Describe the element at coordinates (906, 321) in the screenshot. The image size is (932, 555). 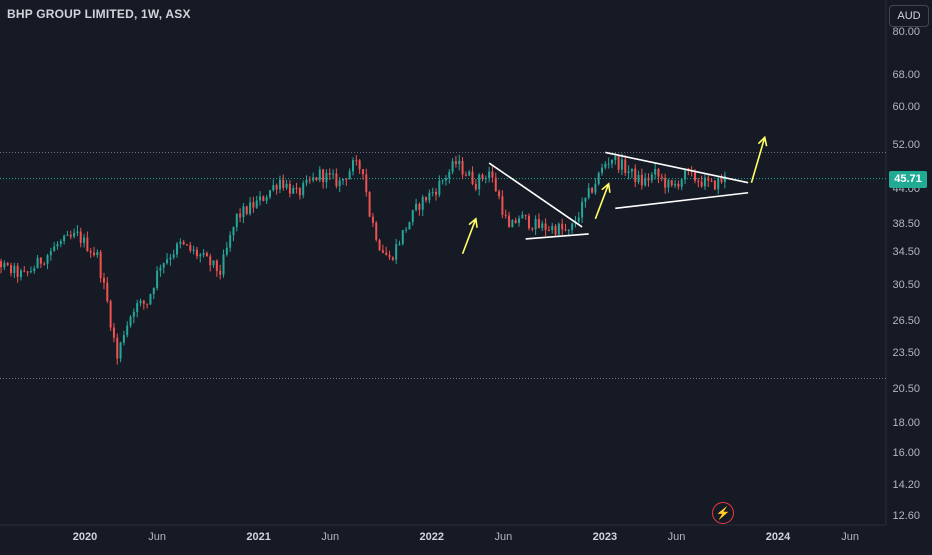
I see `price-axis-label: 26.50` at that location.